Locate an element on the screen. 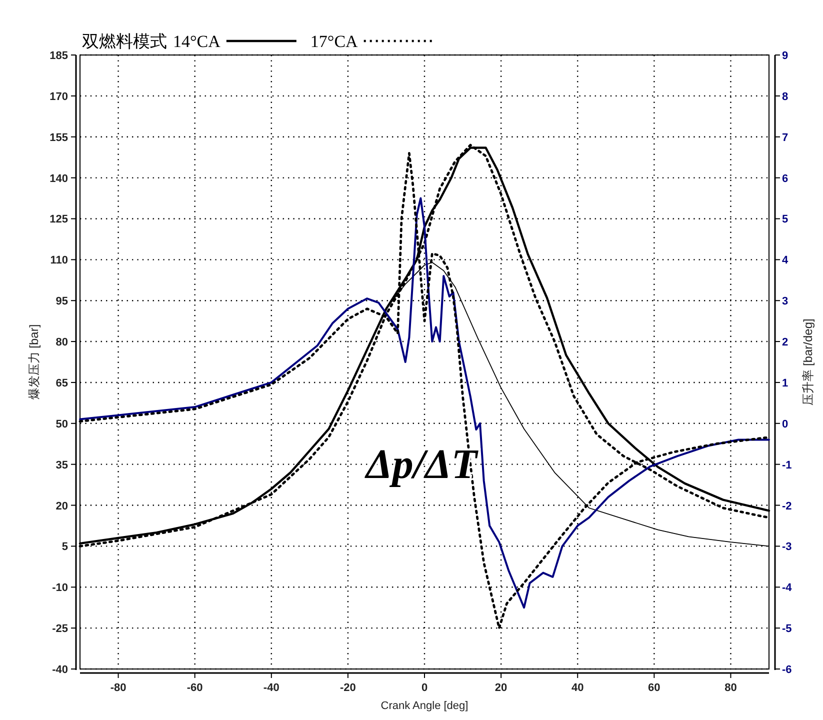  y2-tick-label: 7 is located at coordinates (785, 138).